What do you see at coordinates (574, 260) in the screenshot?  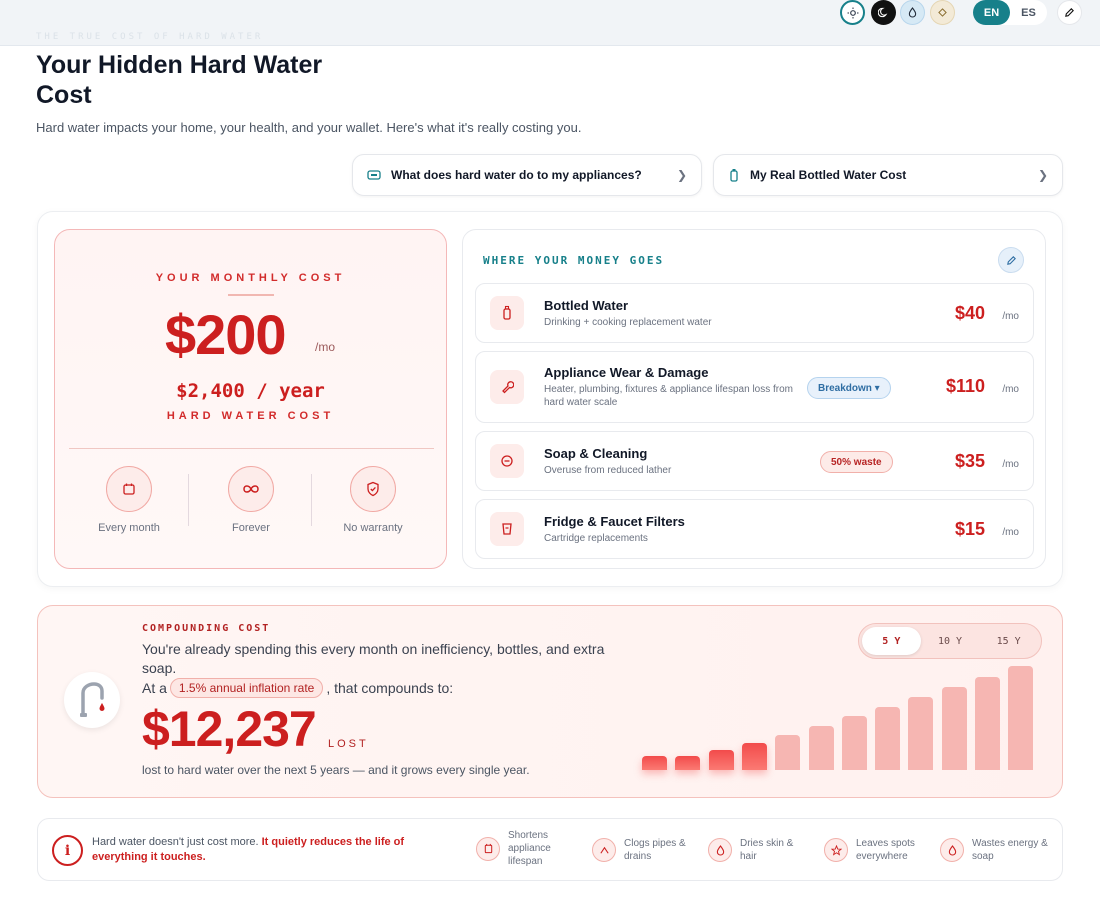 I see `money-kicker: WHERE YOUR MONEY GOES` at bounding box center [574, 260].